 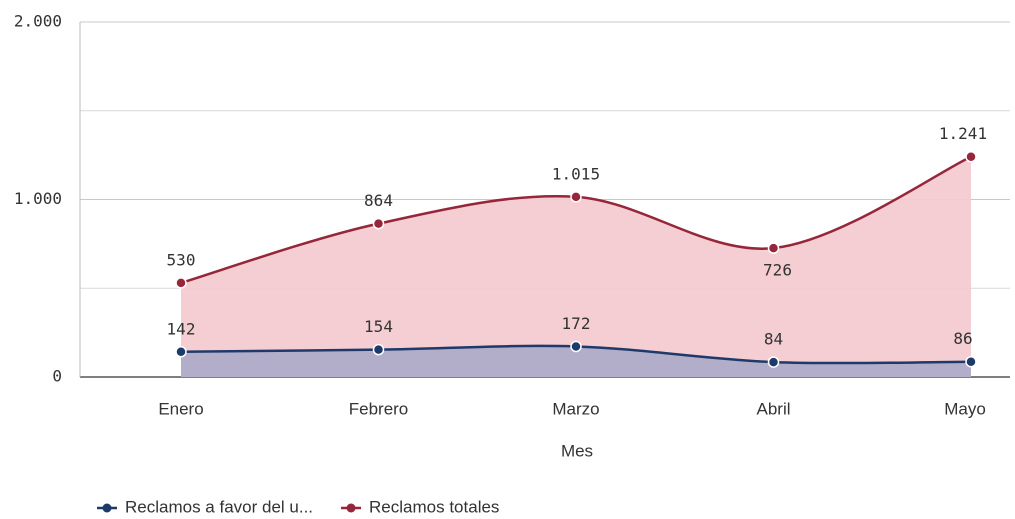 What do you see at coordinates (180, 408) in the screenshot?
I see `x-tick-label: Enero` at bounding box center [180, 408].